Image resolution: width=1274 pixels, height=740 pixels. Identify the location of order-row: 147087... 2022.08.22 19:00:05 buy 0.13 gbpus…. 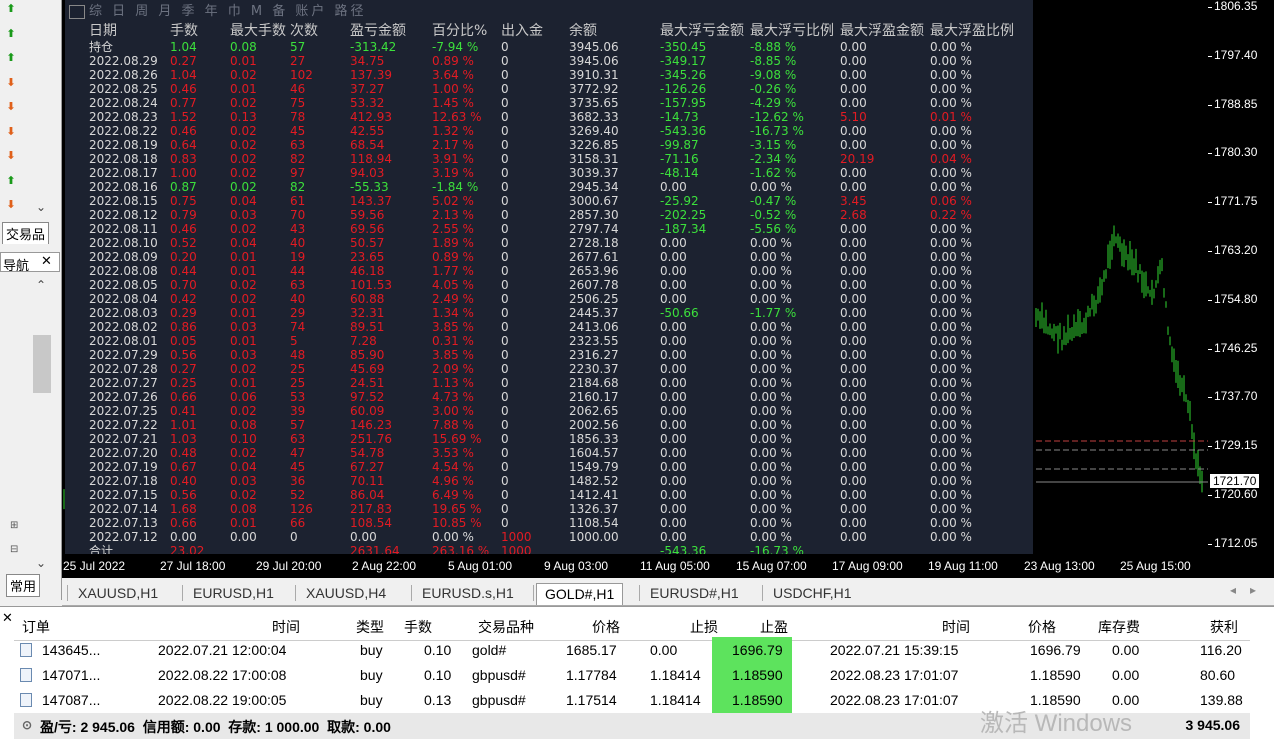
(632, 700).